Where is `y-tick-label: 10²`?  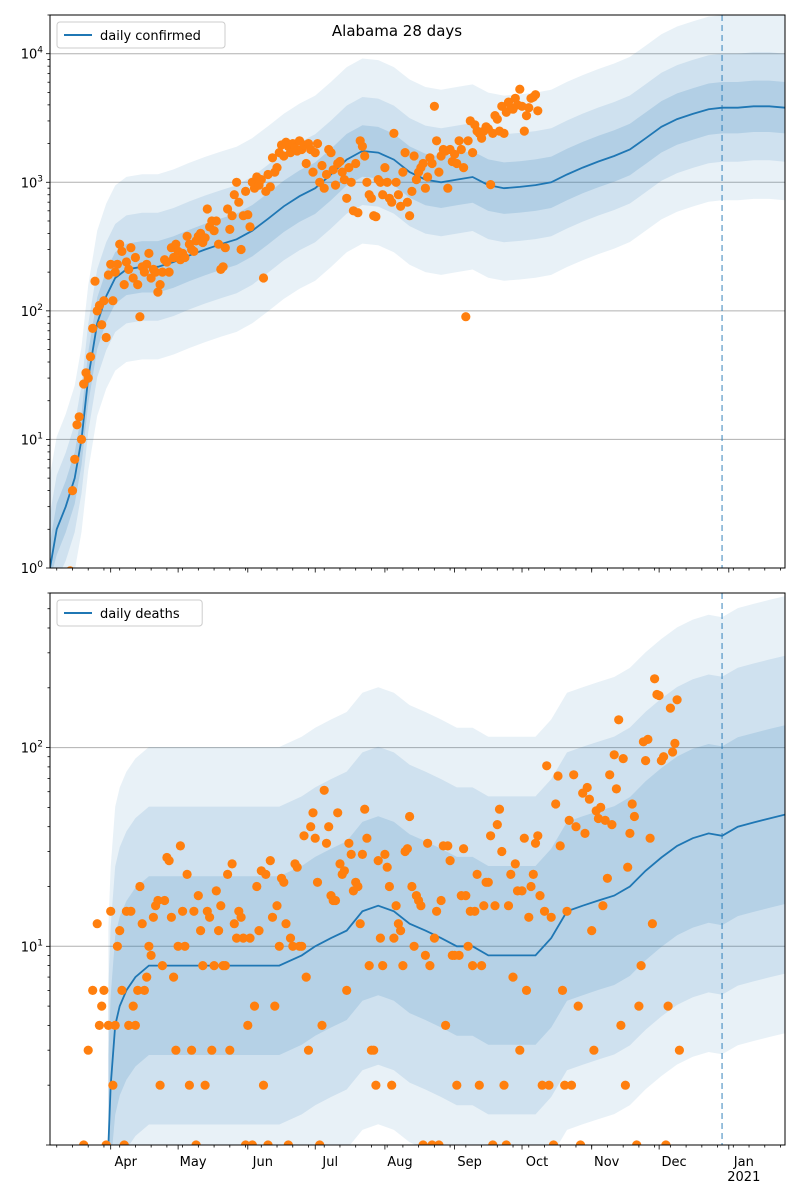
y-tick-label: 10² is located at coordinates (32, 311).